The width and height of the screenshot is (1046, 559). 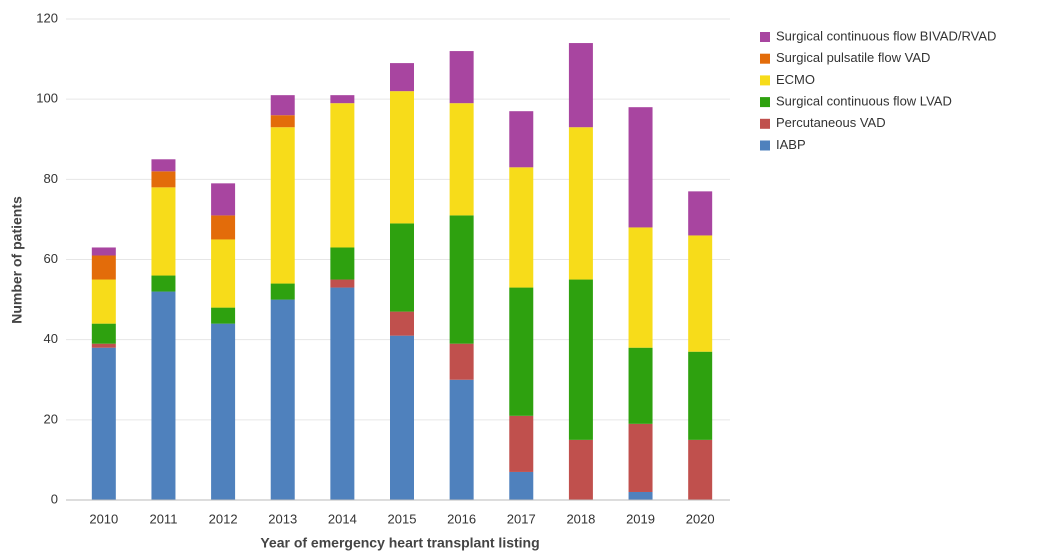 What do you see at coordinates (402, 518) in the screenshot?
I see `x-tick-label: 2015` at bounding box center [402, 518].